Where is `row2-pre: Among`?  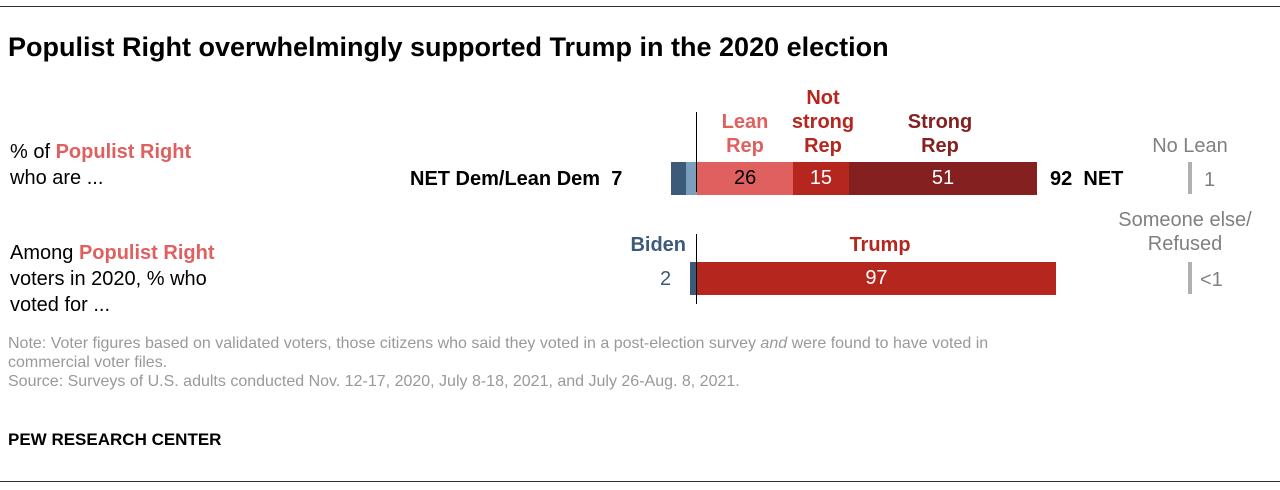
row2-pre: Among is located at coordinates (44, 253).